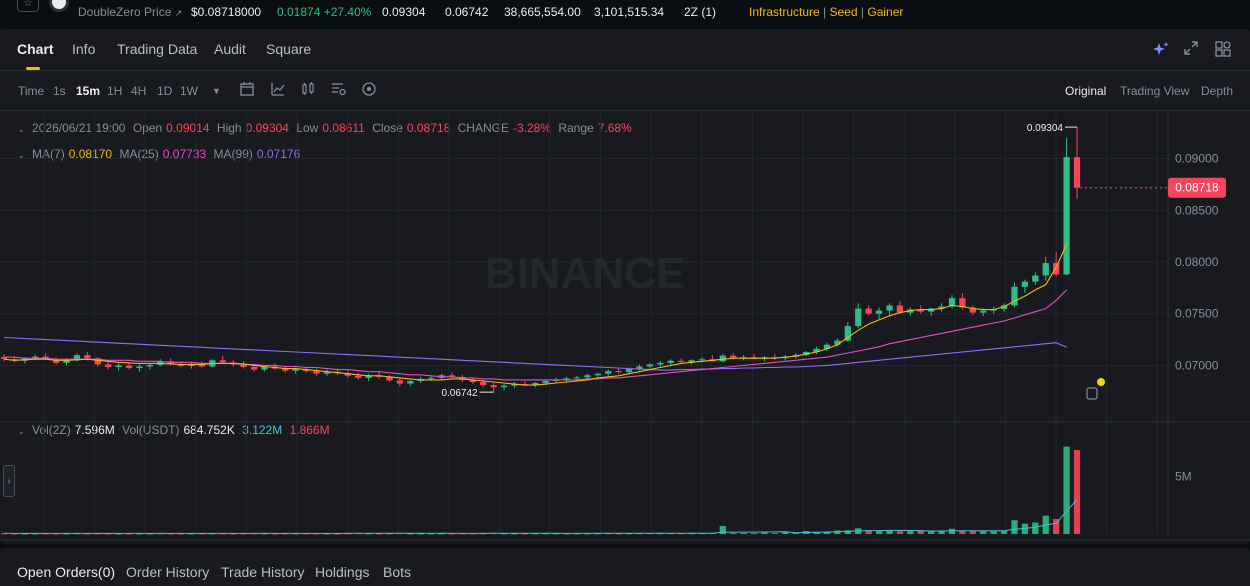  What do you see at coordinates (1197, 365) in the screenshot?
I see `price-tick-label: 0.07000` at bounding box center [1197, 365].